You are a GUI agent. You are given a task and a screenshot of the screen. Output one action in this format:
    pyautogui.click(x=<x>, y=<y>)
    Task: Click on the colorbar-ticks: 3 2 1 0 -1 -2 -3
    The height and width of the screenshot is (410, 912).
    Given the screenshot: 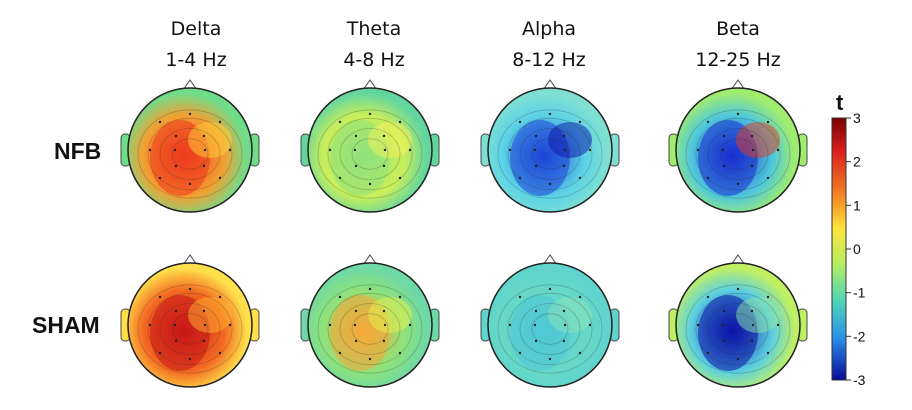 What is the action you would take?
    pyautogui.click(x=856, y=249)
    